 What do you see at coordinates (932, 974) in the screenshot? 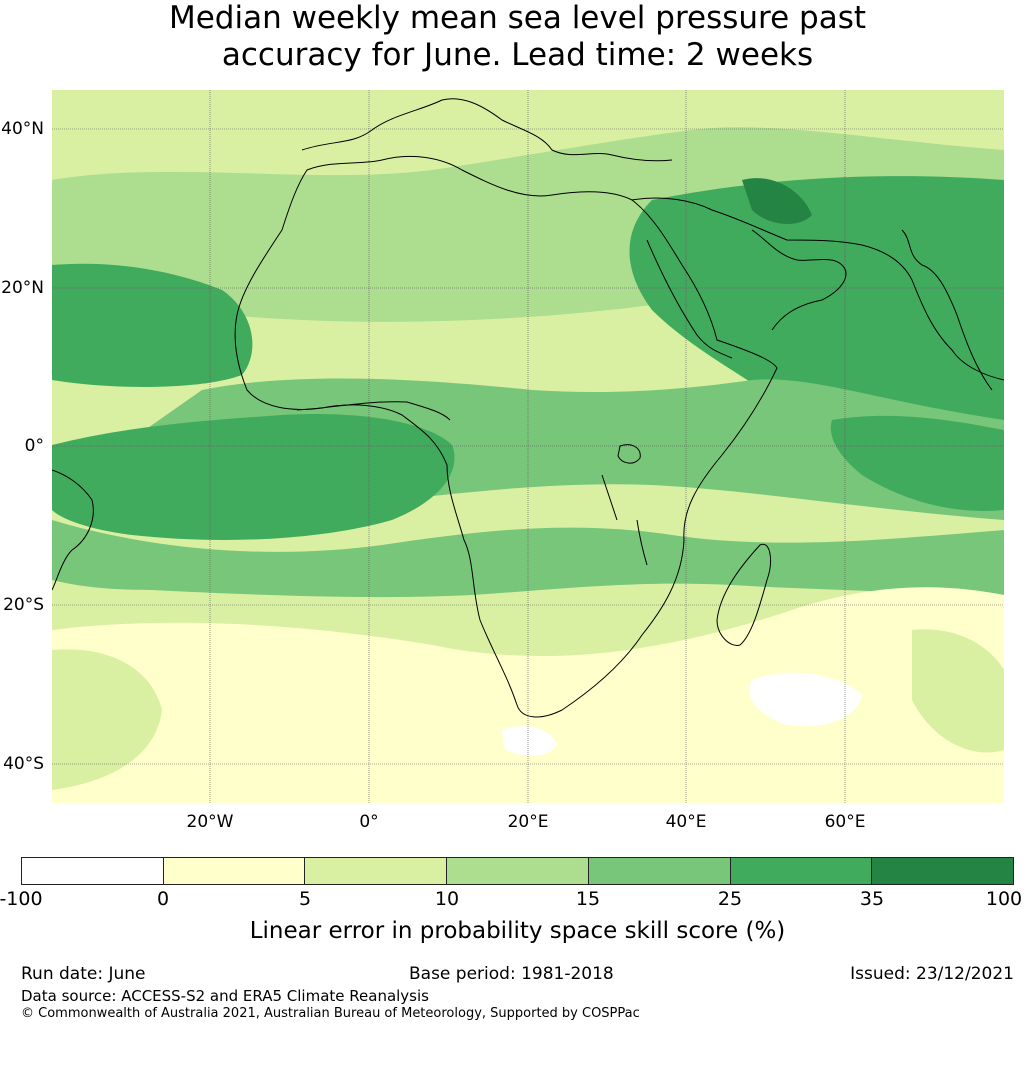
I see `issued-date: Issued: 23/12/2021` at bounding box center [932, 974].